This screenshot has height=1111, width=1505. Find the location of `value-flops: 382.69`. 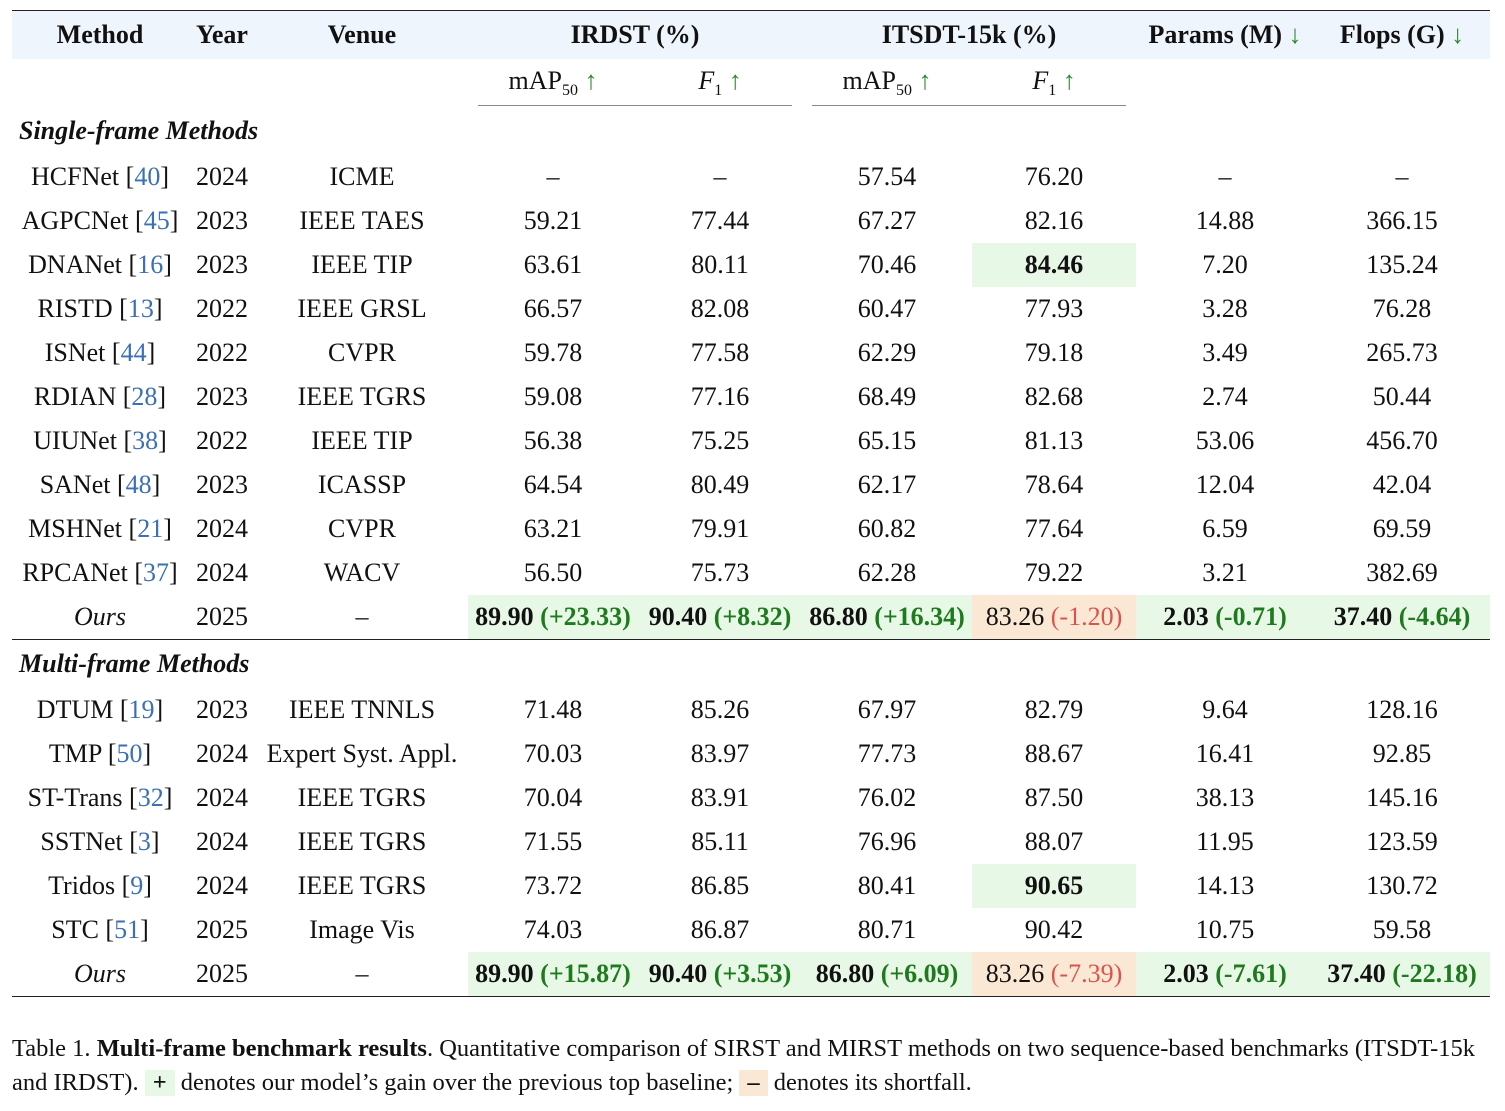

value-flops: 382.69 is located at coordinates (1402, 572).